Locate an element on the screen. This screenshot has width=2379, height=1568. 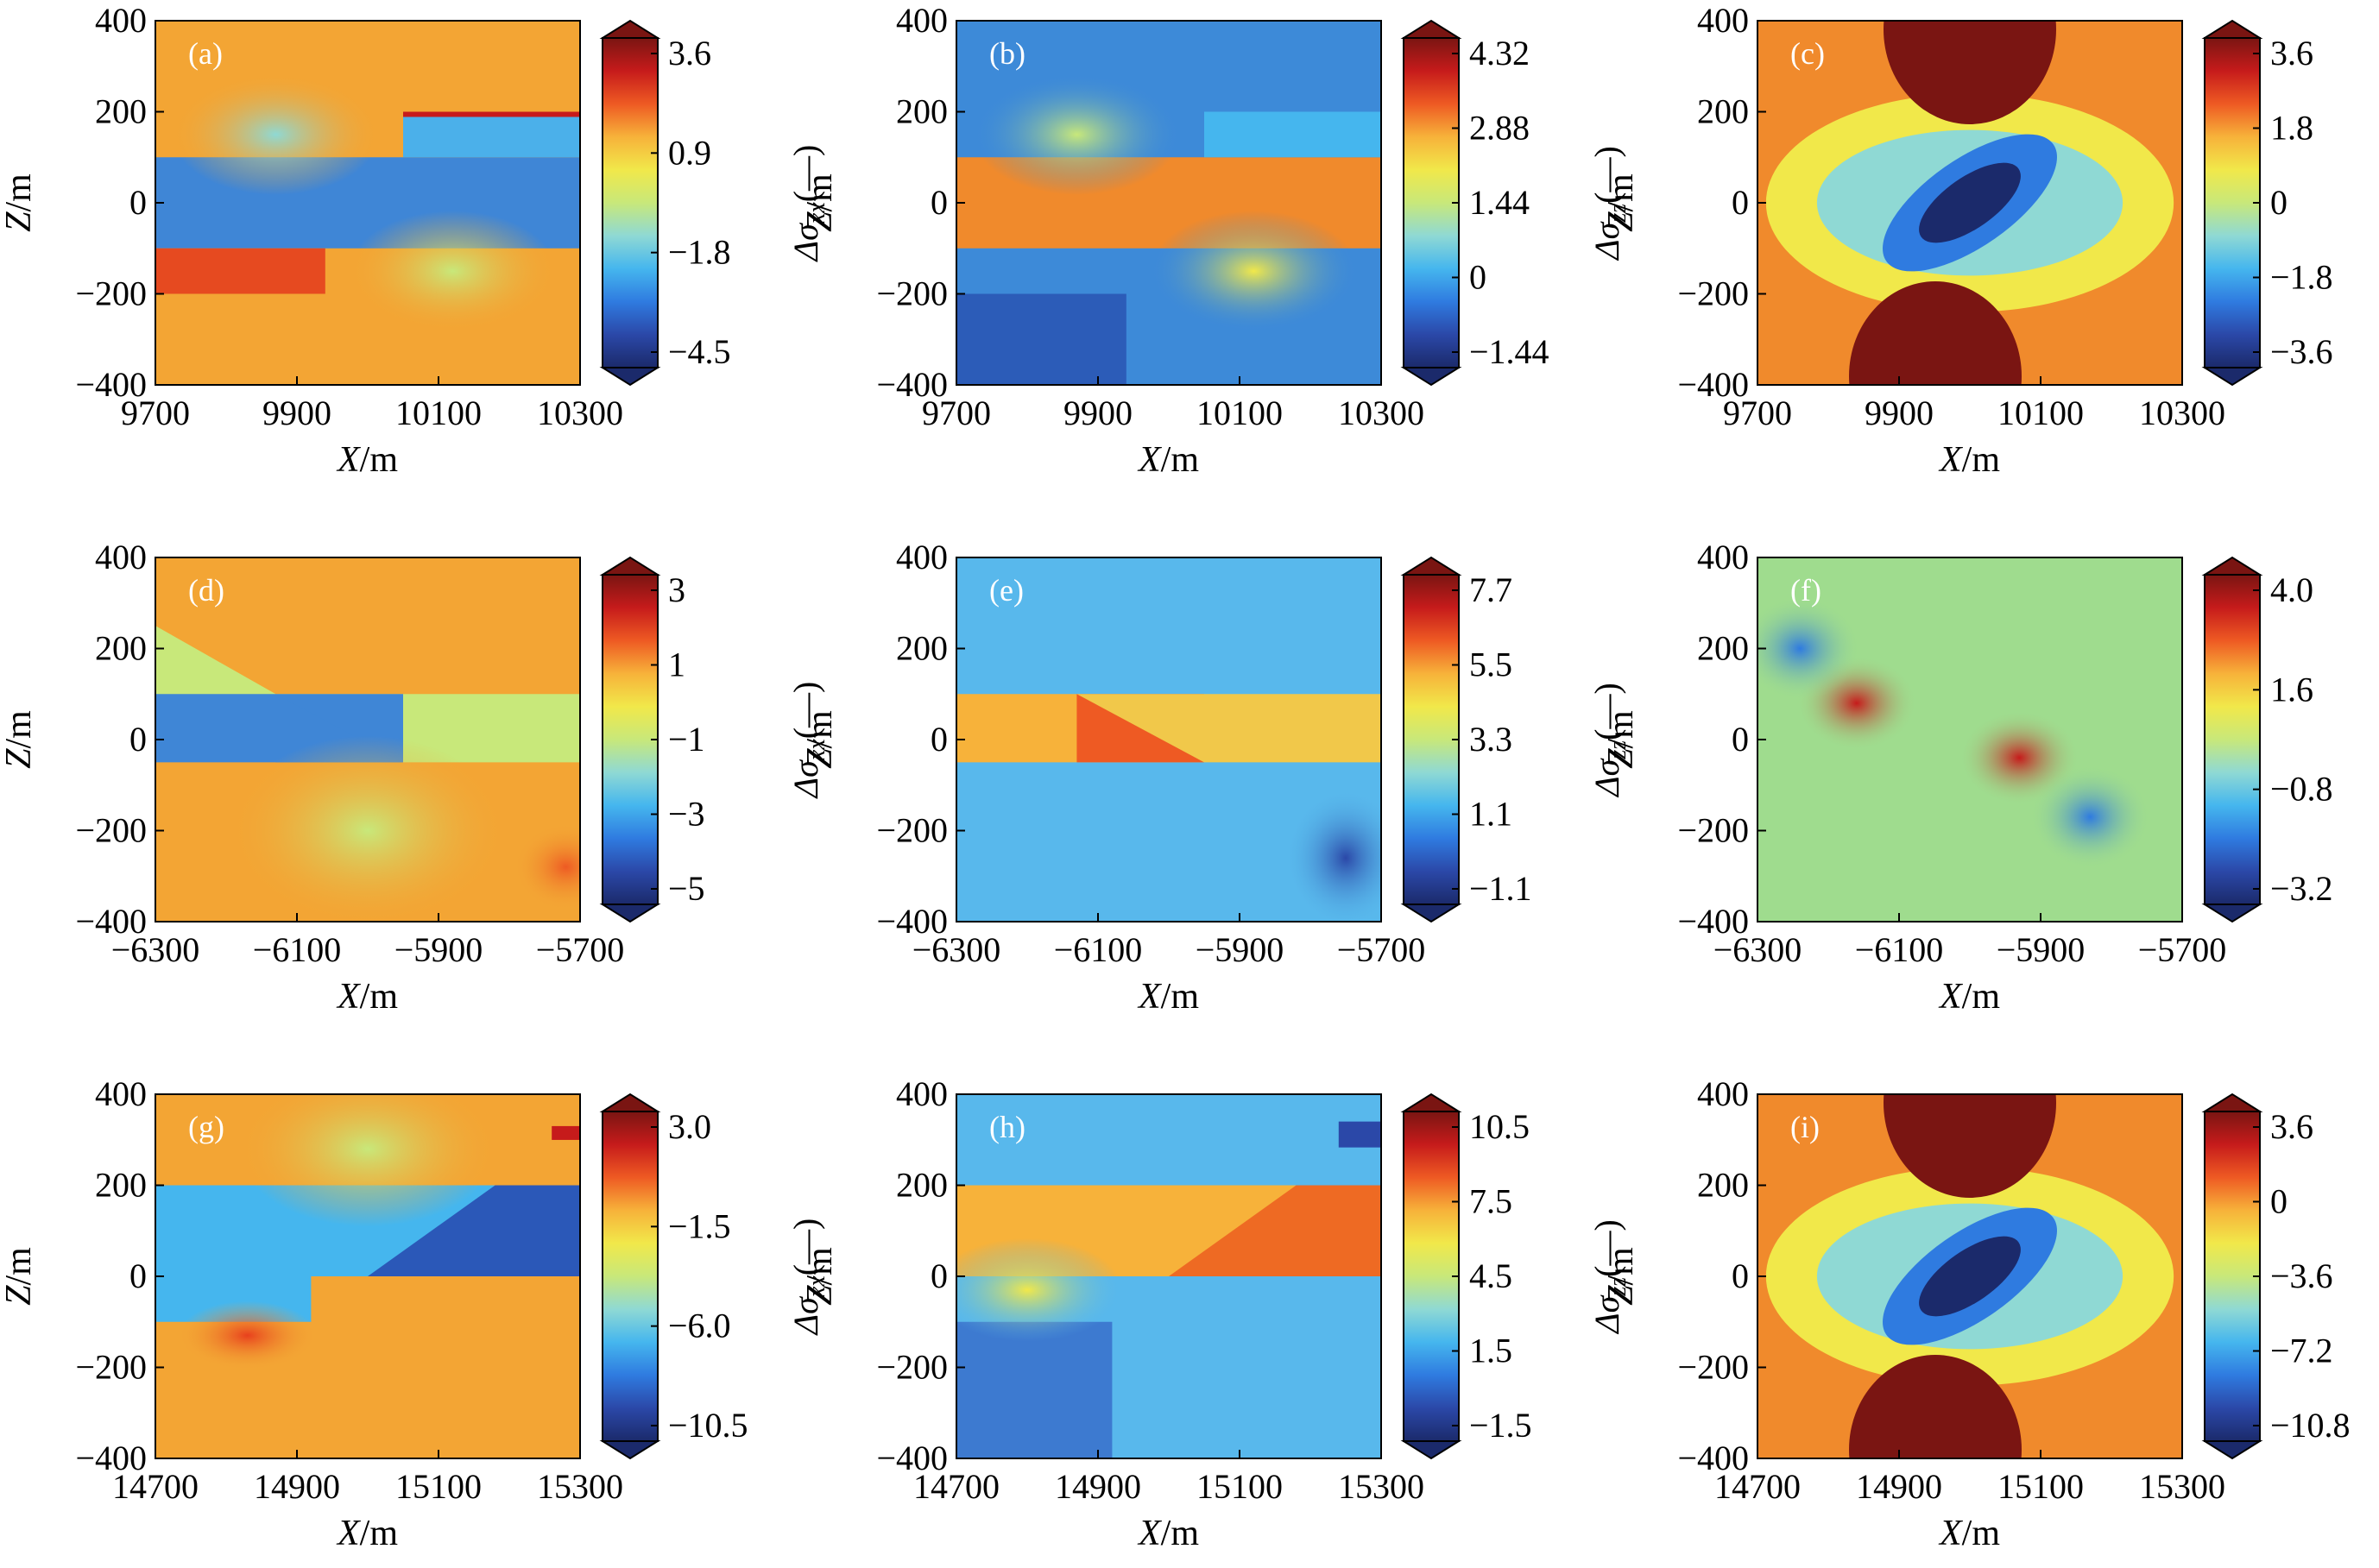
colorbar: 3.6 0.9 −1.8 −4.5 Δσxx(—) is located at coordinates (714, 203).